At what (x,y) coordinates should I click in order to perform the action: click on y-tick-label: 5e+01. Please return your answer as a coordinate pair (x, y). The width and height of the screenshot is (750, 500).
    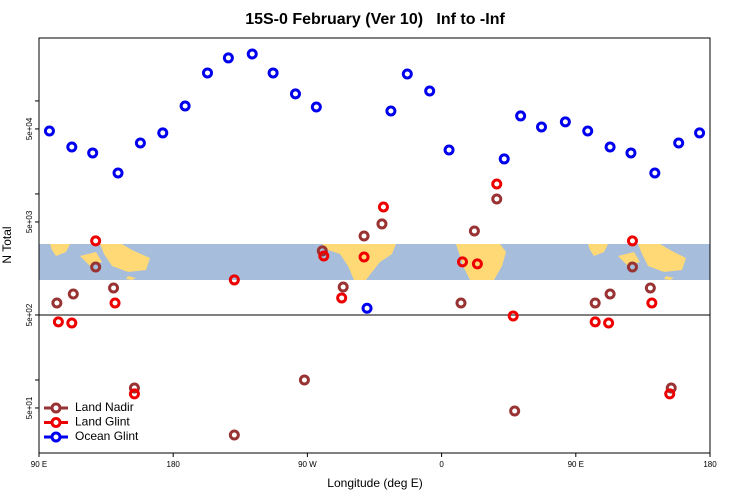
    Looking at the image, I should click on (29, 407).